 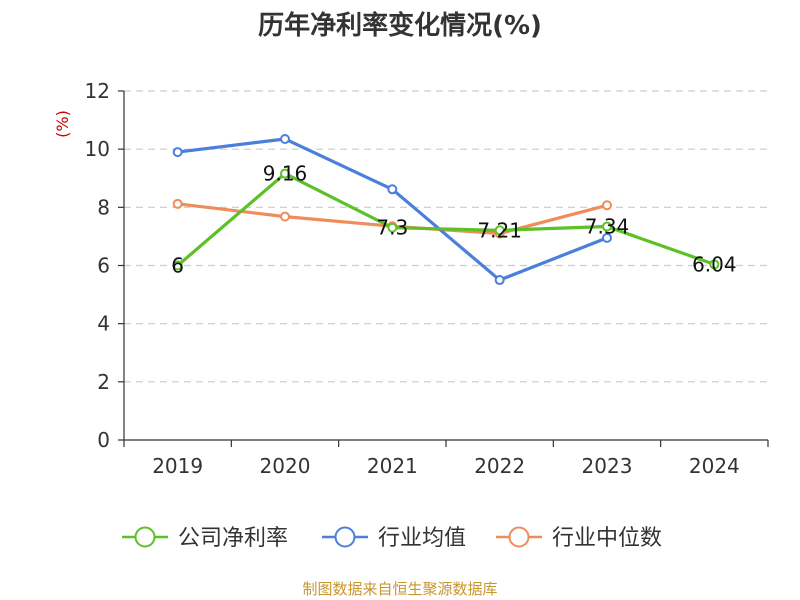 I want to click on data-labels: 6 9.16 7.3 7.21 7.34 6.04, so click(x=453, y=220).